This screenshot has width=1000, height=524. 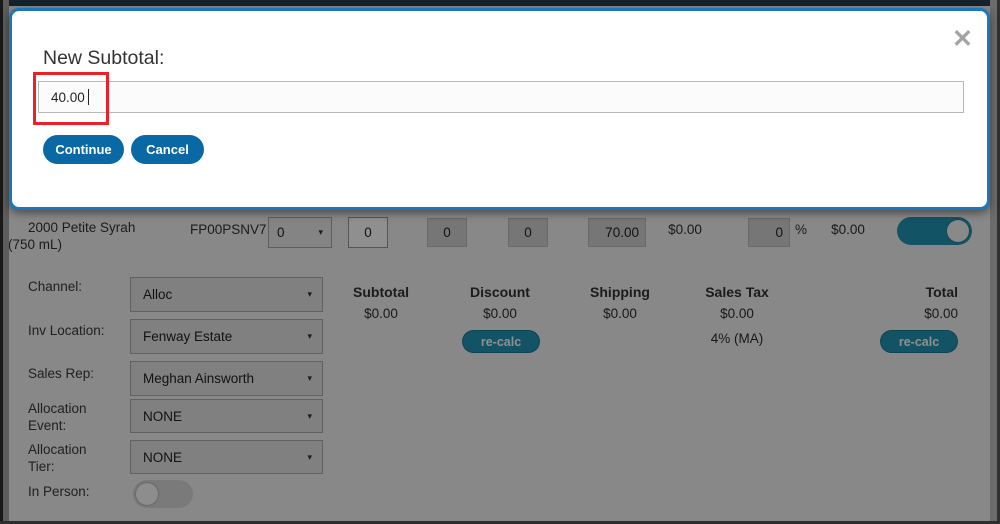 What do you see at coordinates (57, 417) in the screenshot?
I see `allocation-event-label: Allocation Event:` at bounding box center [57, 417].